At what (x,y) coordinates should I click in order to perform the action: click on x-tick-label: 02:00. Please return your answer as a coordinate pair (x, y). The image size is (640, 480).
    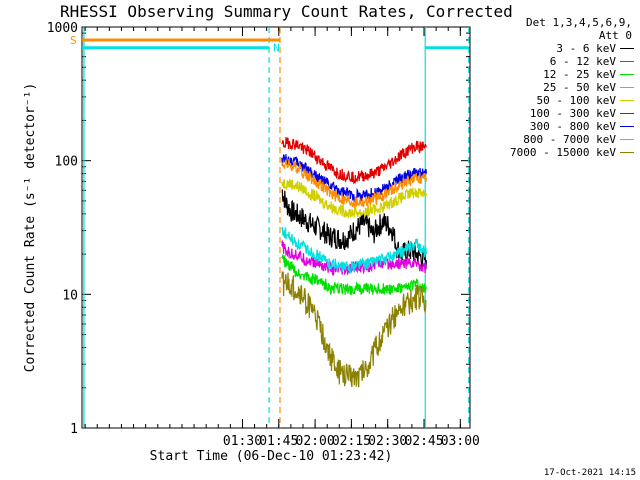
    Looking at the image, I should click on (315, 441).